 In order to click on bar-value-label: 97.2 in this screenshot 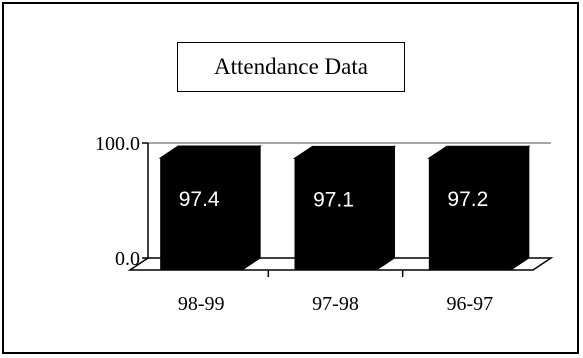, I will do `click(467, 199)`.